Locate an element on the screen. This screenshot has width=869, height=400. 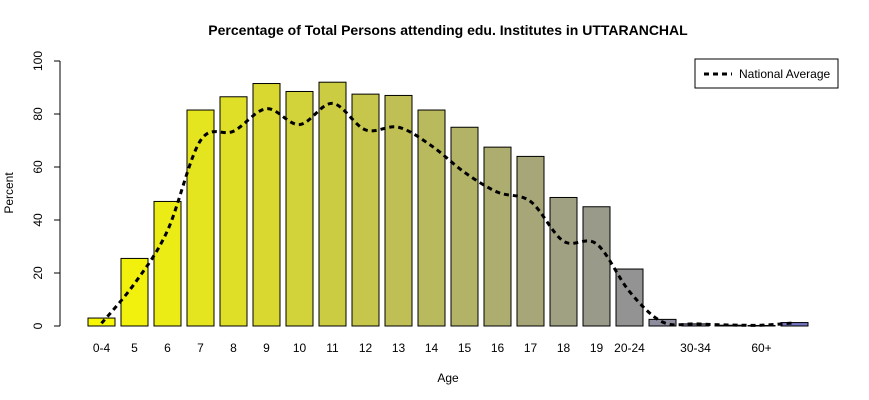
x-tick-label: 14 is located at coordinates (432, 348).